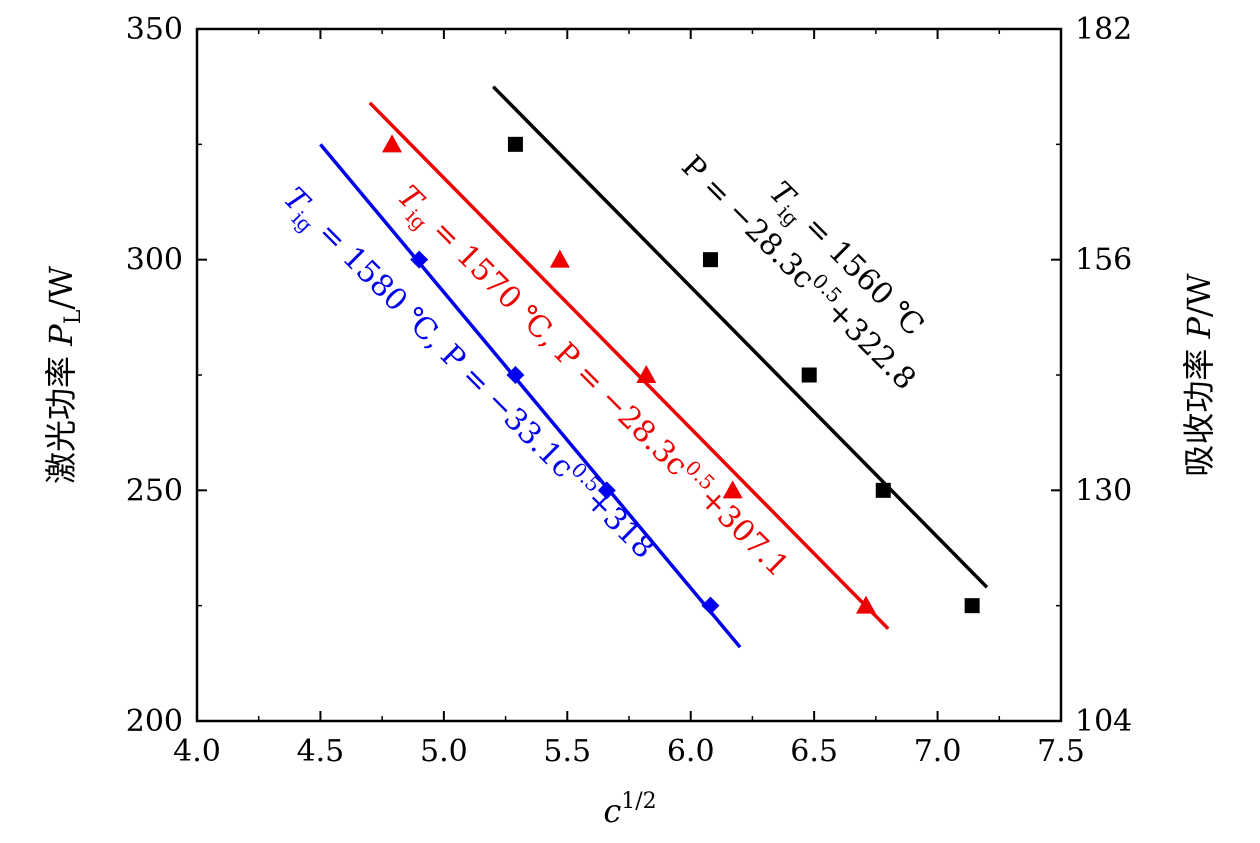  Describe the element at coordinates (691, 751) in the screenshot. I see `x-tick-label: 6.0` at that location.